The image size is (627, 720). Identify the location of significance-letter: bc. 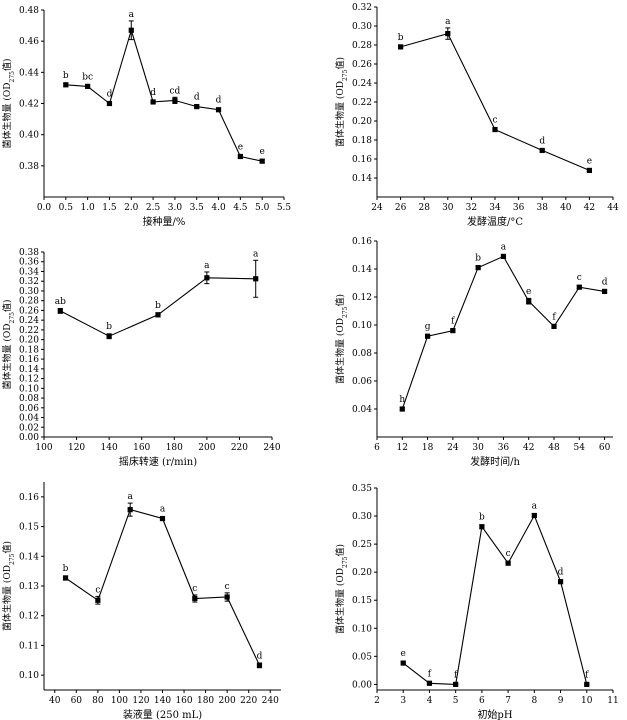
(87, 77).